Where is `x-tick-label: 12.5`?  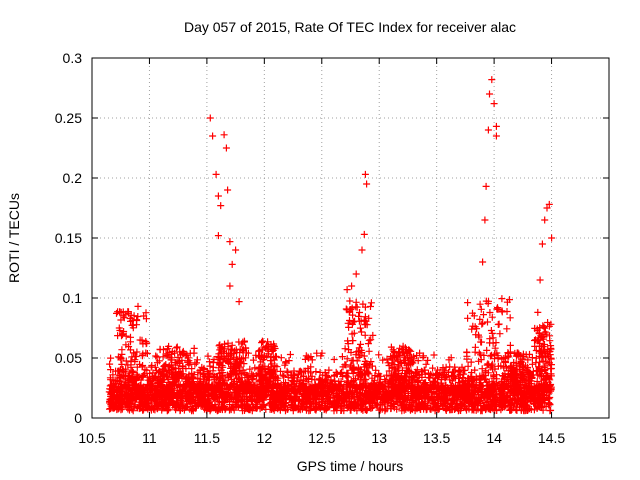 x-tick-label: 12.5 is located at coordinates (321, 438).